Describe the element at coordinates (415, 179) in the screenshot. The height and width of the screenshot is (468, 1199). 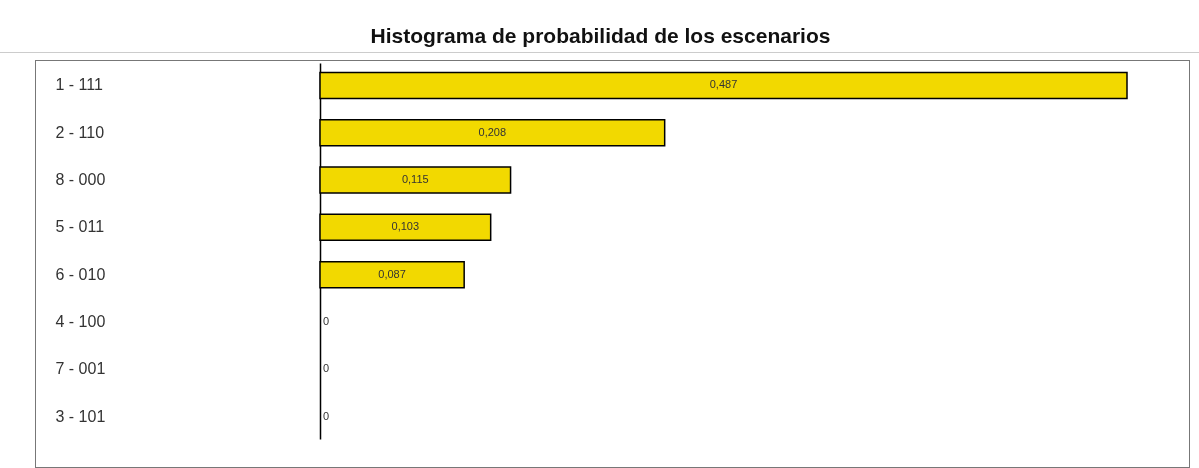
I see `data-label: 0,115` at that location.